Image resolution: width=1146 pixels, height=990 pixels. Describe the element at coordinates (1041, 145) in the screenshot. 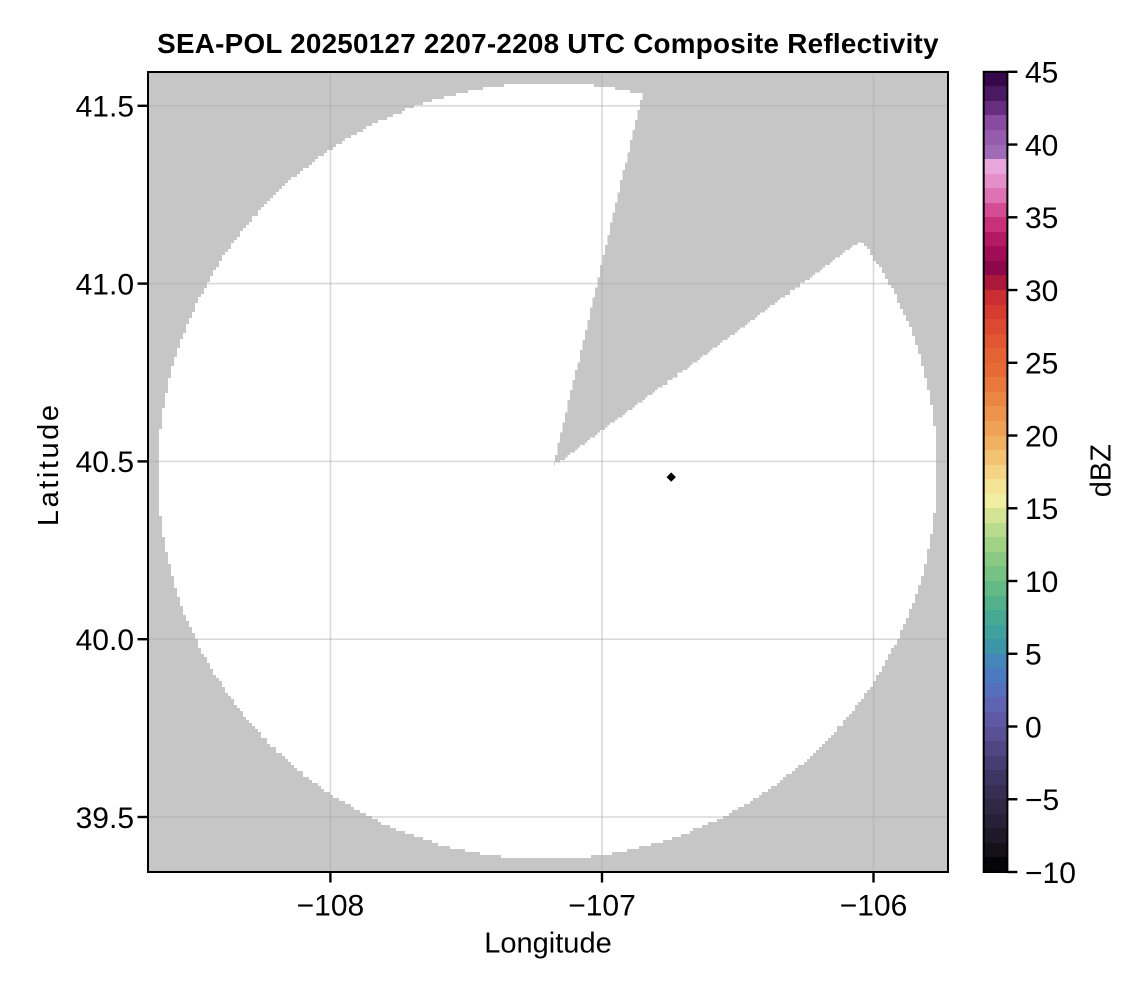

I see `svg-text: 40` at that location.